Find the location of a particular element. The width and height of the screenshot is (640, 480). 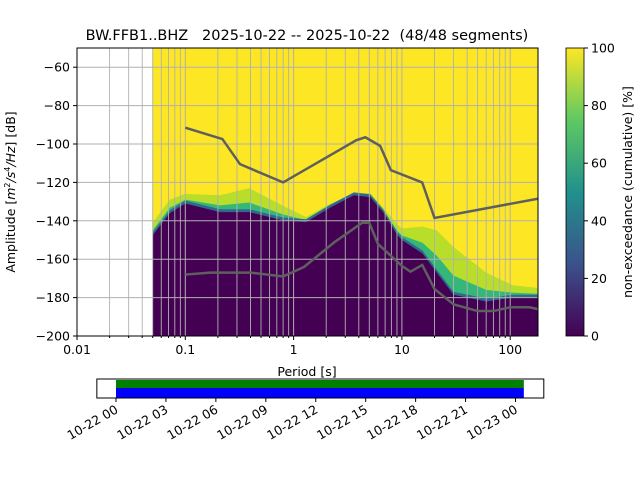

colorbar-tick-label: 20 is located at coordinates (599, 278).